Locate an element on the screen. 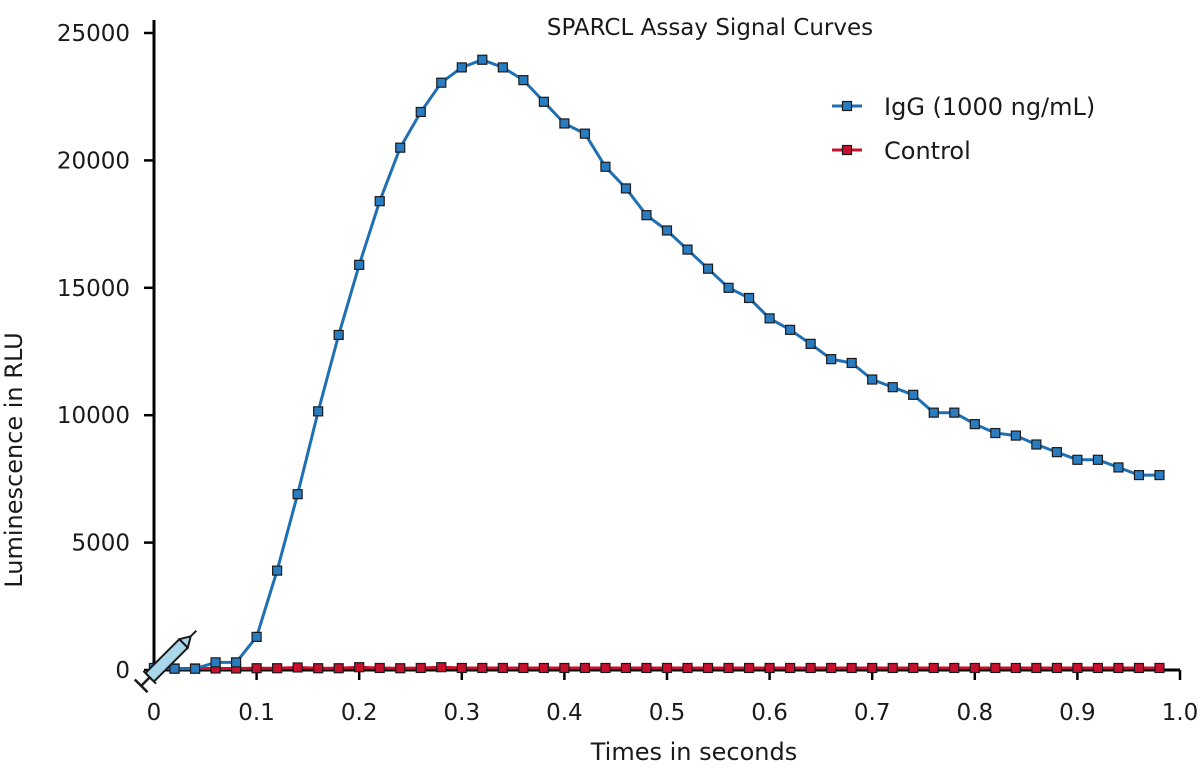  y-tick-label: 5000 is located at coordinates (100, 544).